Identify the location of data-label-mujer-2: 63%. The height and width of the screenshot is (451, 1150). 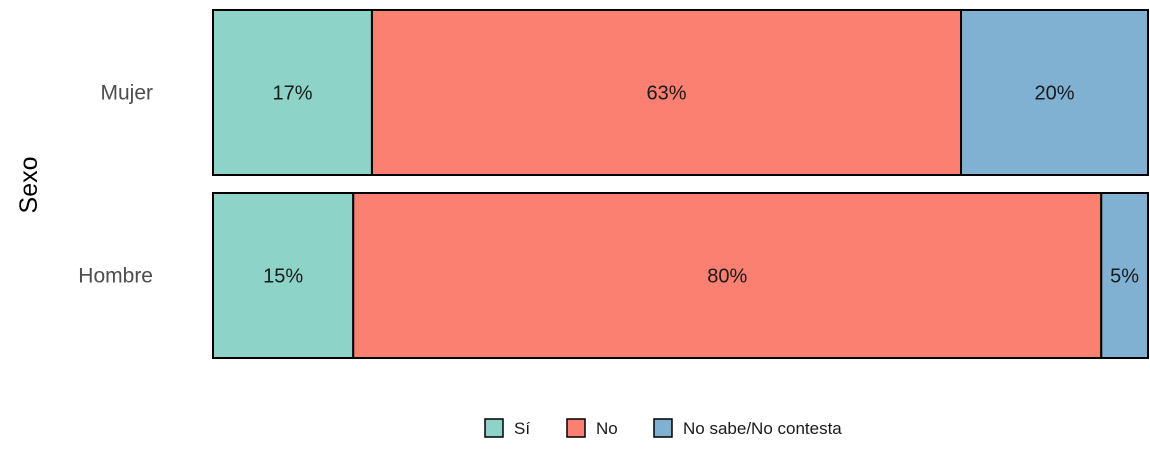
(666, 94).